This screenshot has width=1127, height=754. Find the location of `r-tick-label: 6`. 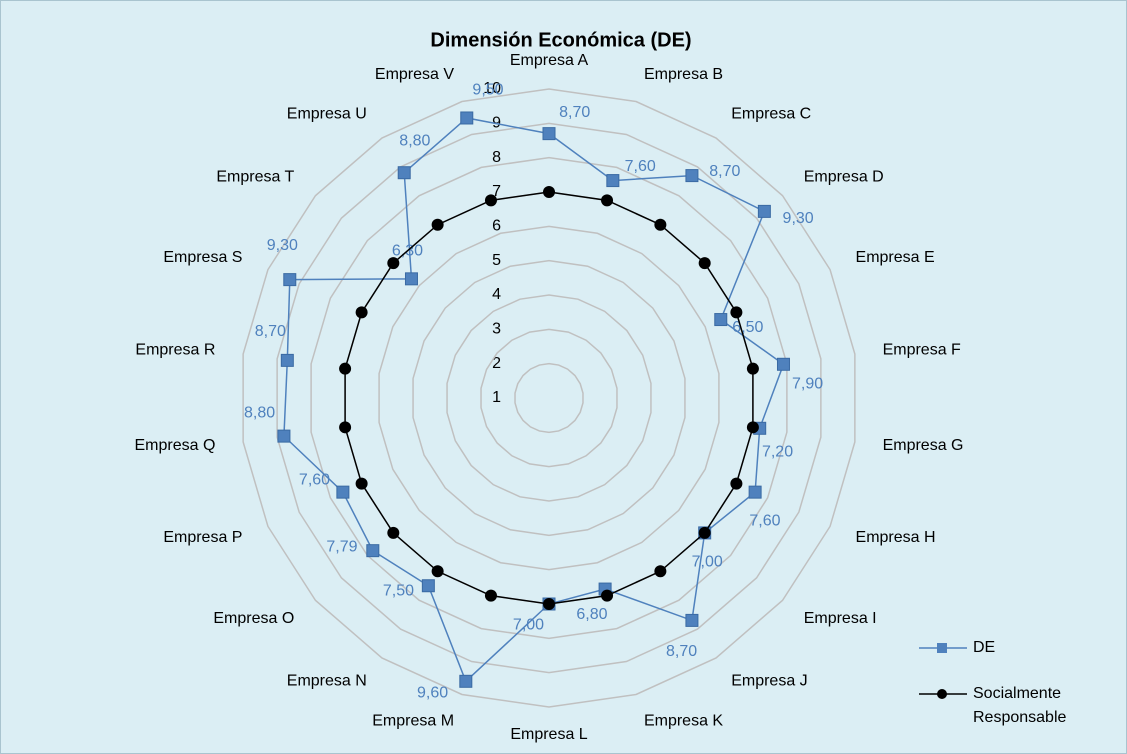

r-tick-label: 6 is located at coordinates (496, 226).